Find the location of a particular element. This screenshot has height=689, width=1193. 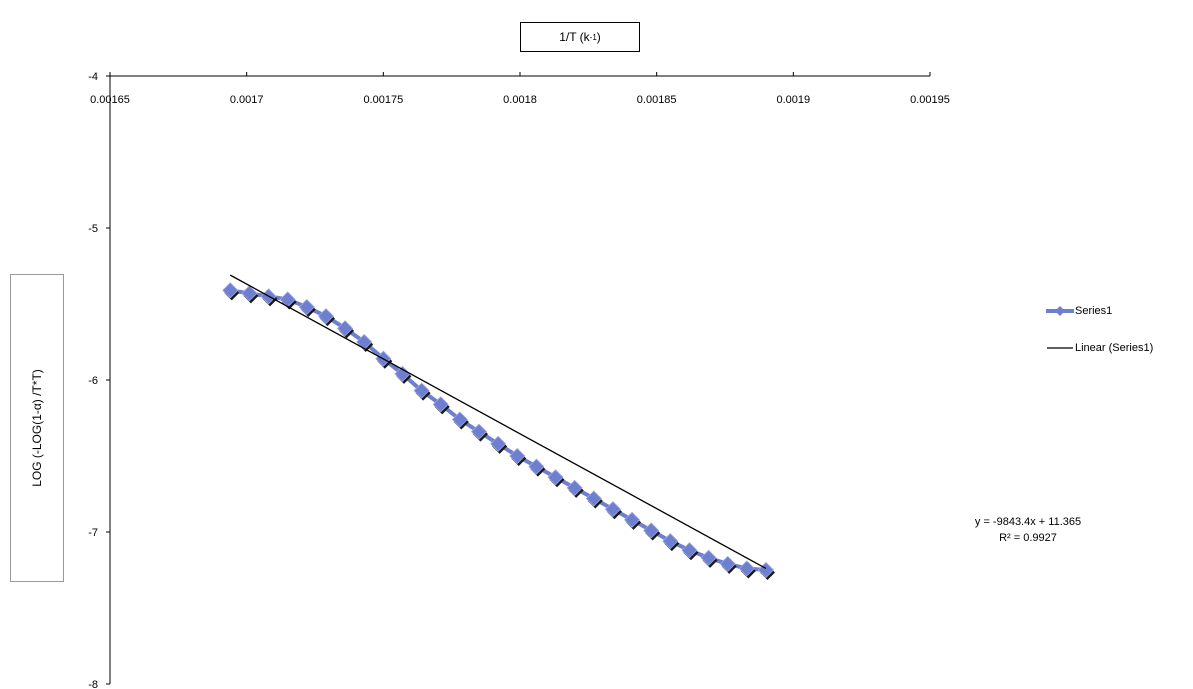

r2-text: R² = 0.9927 is located at coordinates (1028, 538).